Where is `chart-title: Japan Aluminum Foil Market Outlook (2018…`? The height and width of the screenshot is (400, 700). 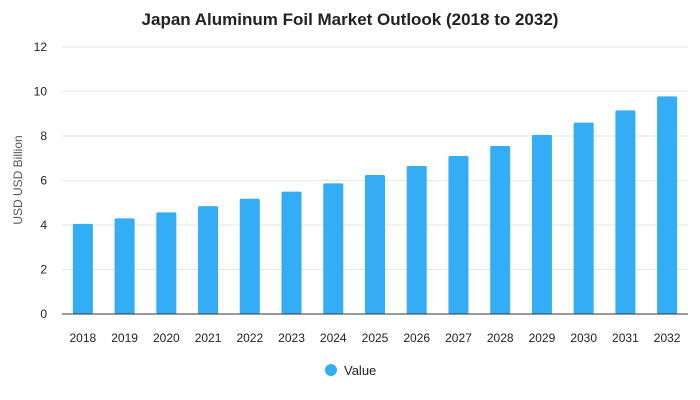 chart-title: Japan Aluminum Foil Market Outlook (2018… is located at coordinates (350, 19).